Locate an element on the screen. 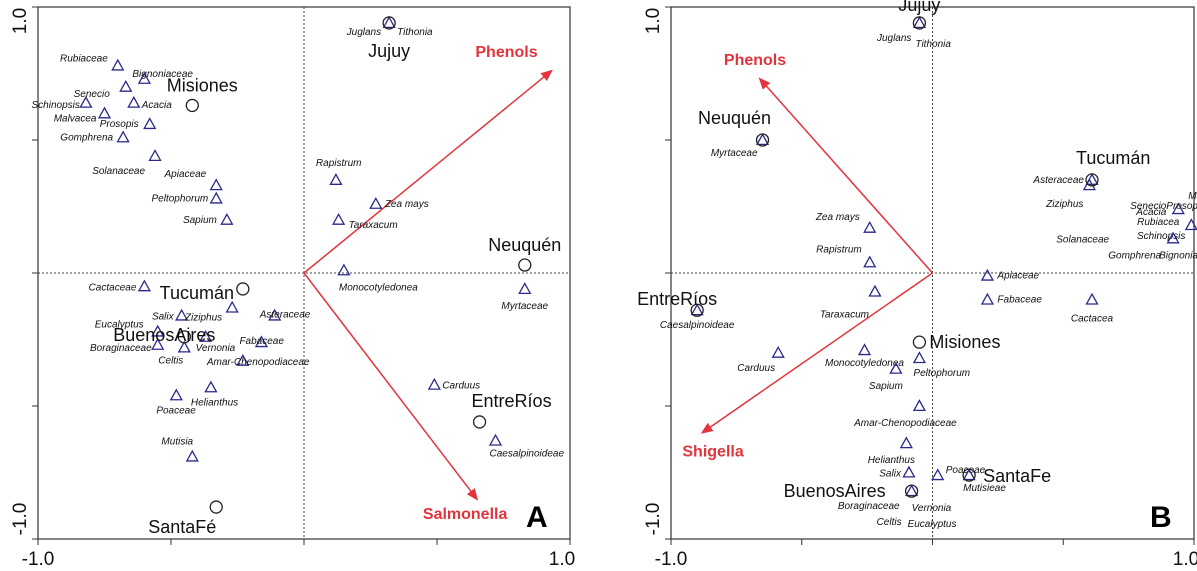  taxon-label: Solanaceae is located at coordinates (118, 171).